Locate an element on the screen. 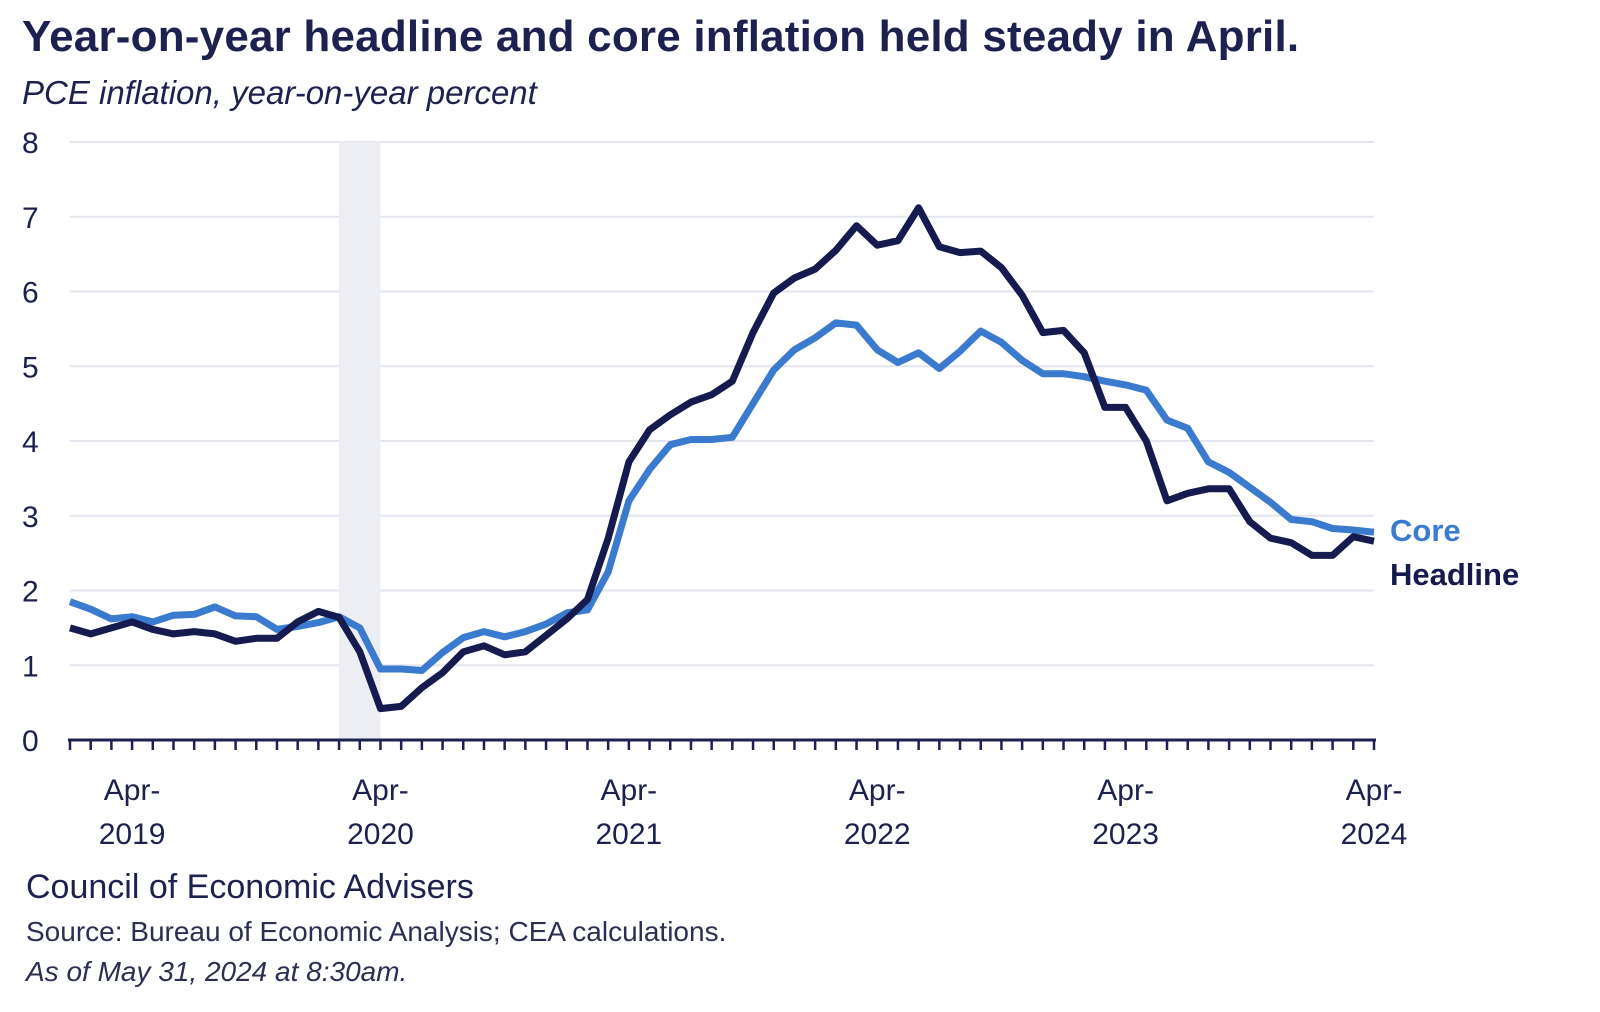  x-tick-label: 2020 is located at coordinates (380, 834).